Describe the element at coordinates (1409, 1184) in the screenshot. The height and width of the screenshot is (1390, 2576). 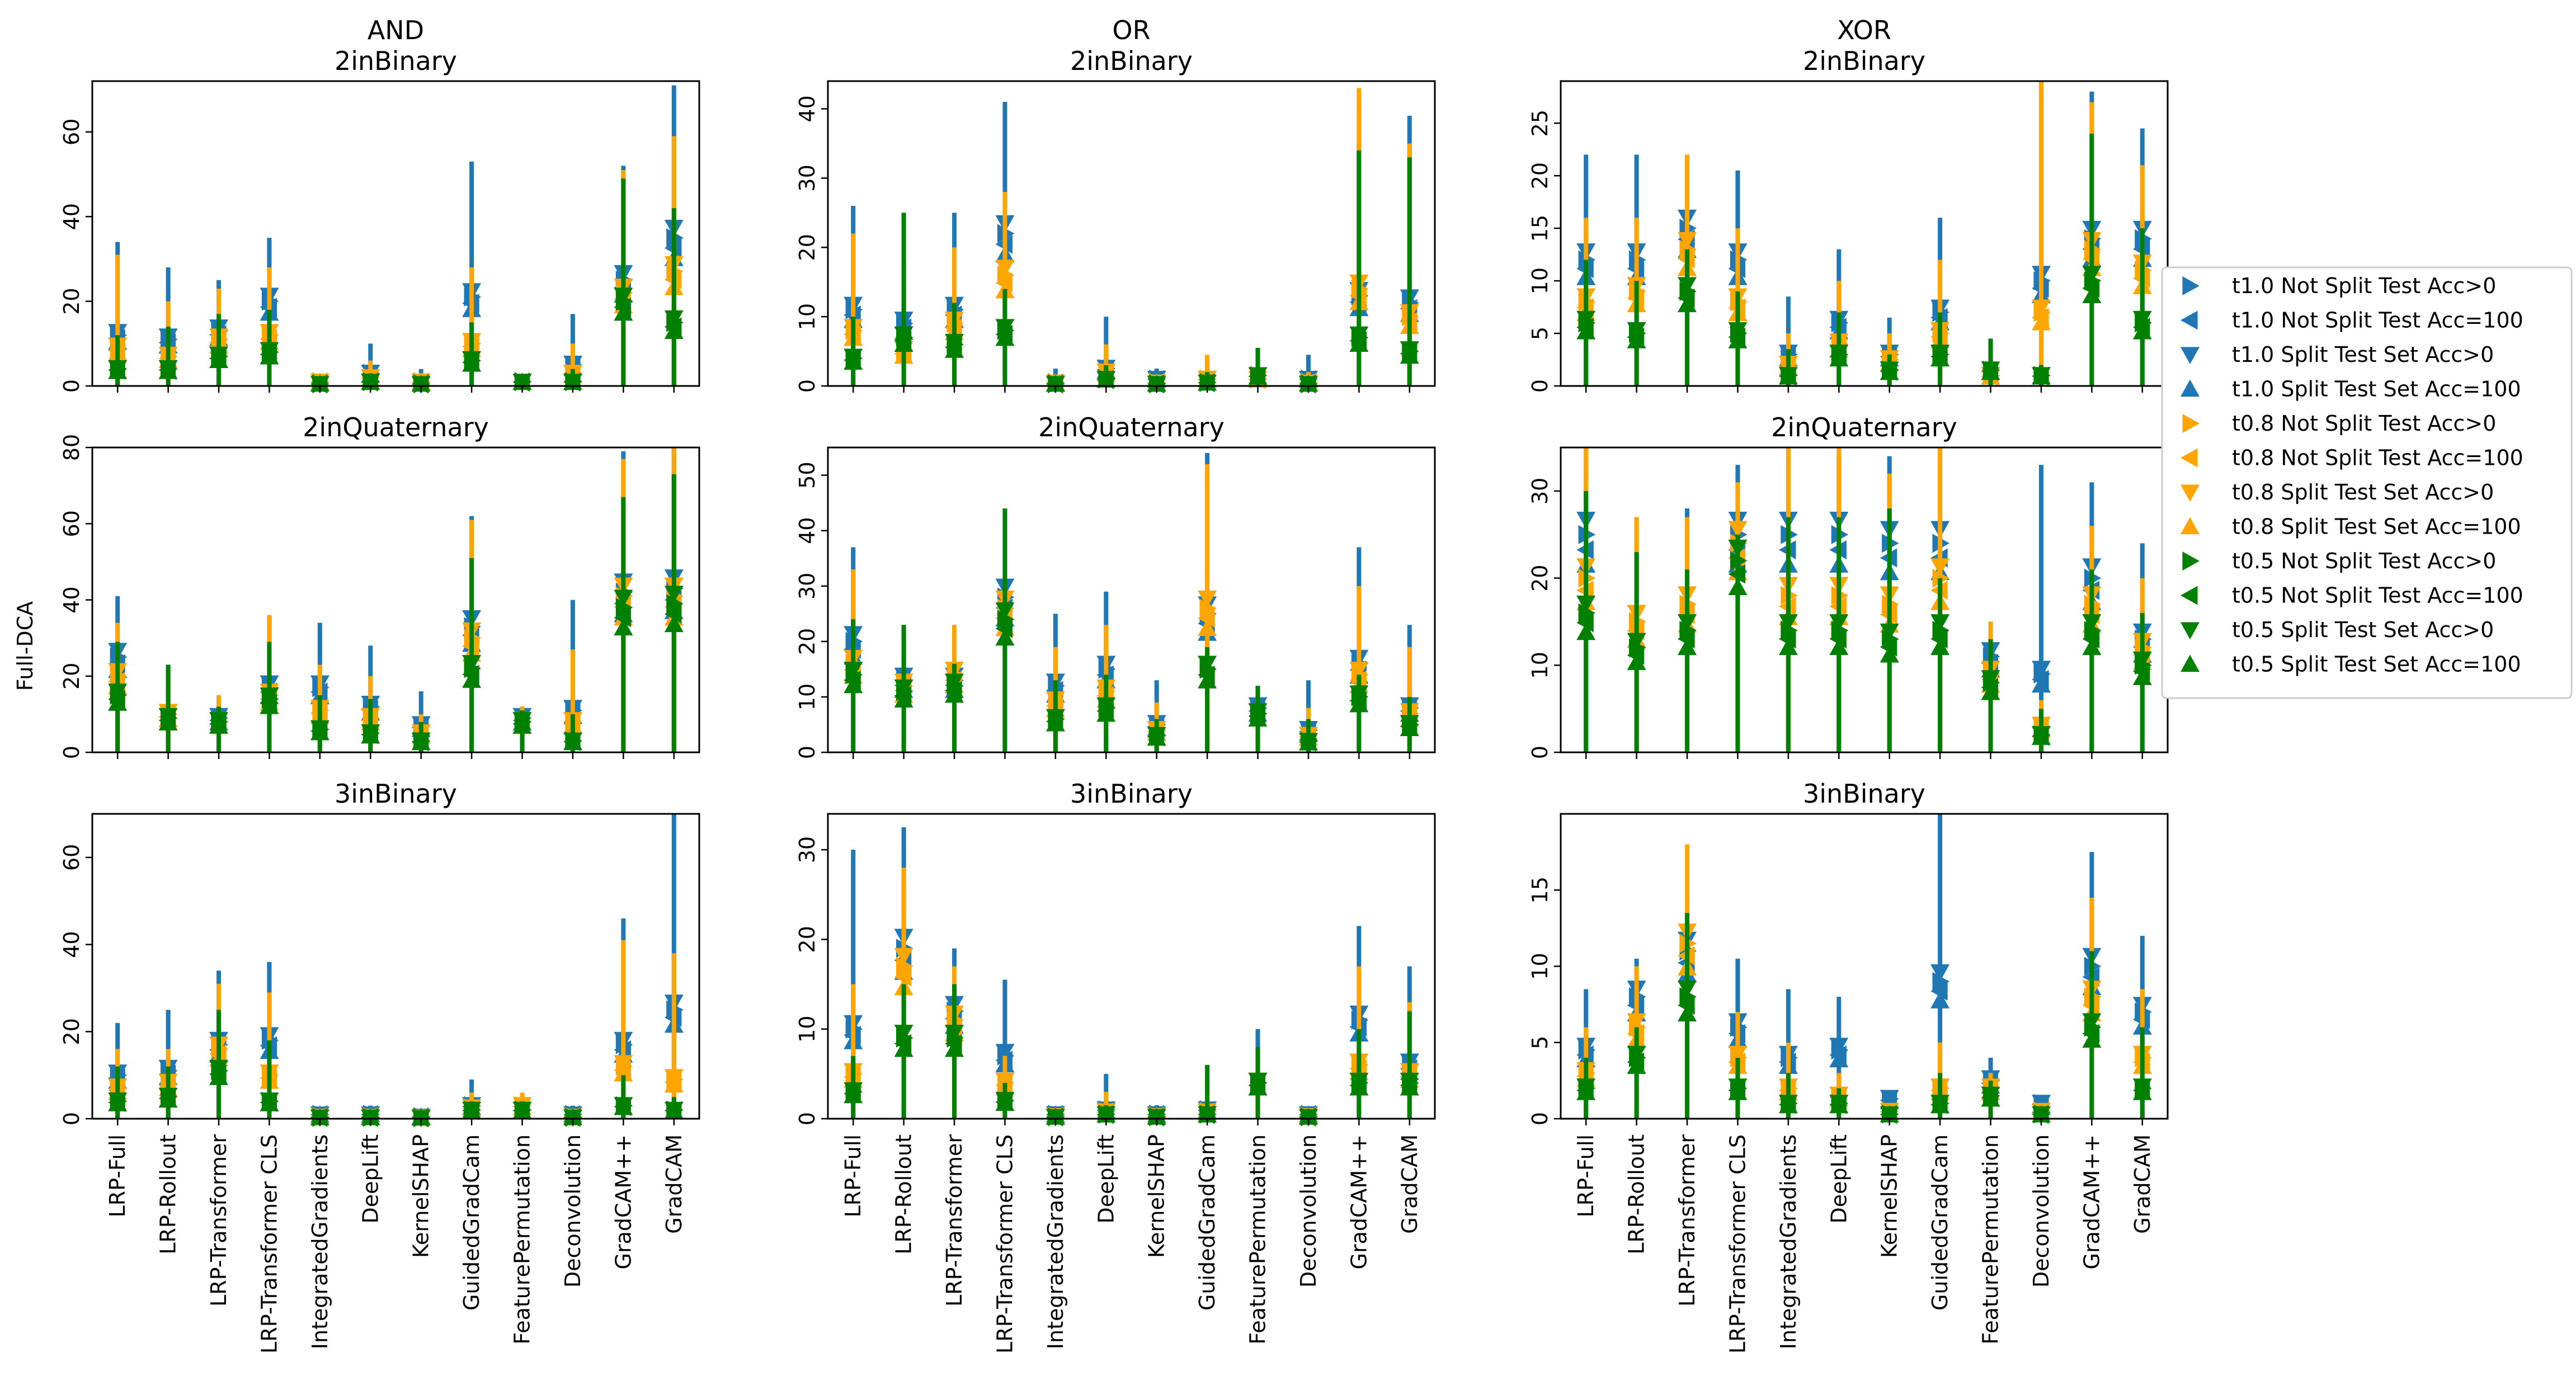
I see `x-tick-label: GradCAM` at that location.